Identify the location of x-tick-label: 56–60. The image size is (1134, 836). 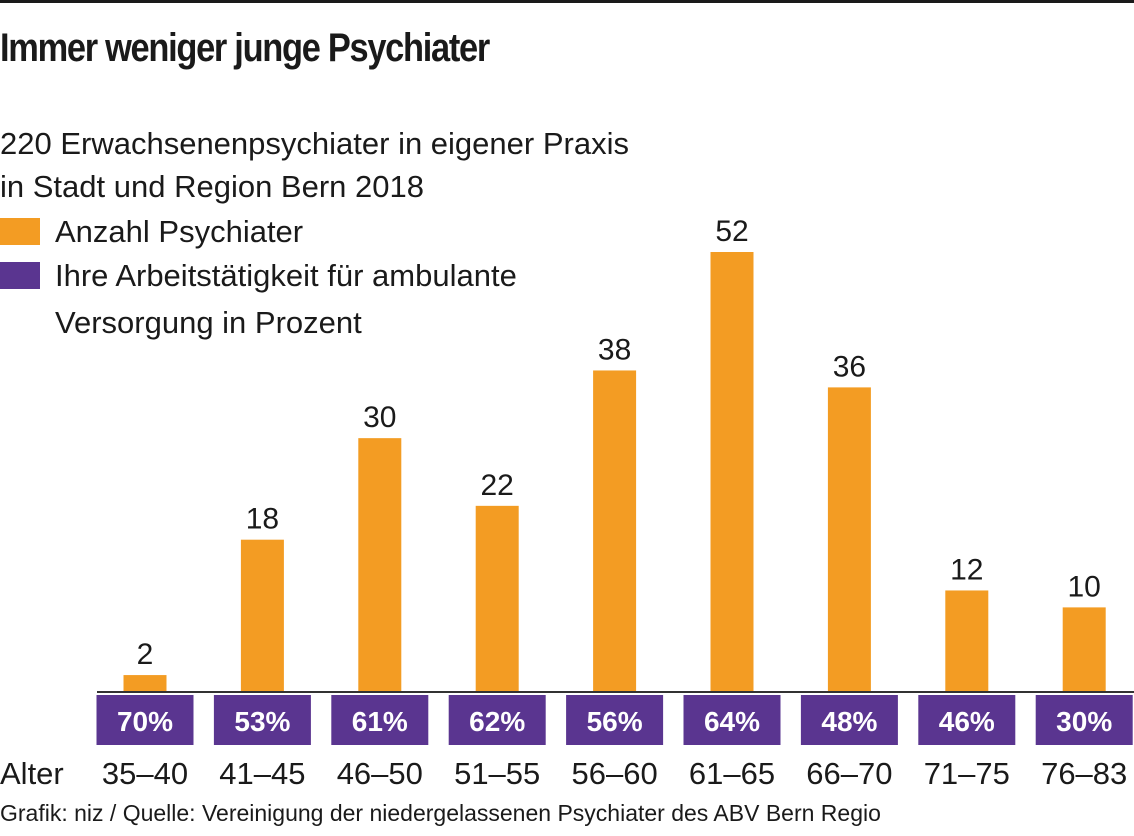
(614, 773).